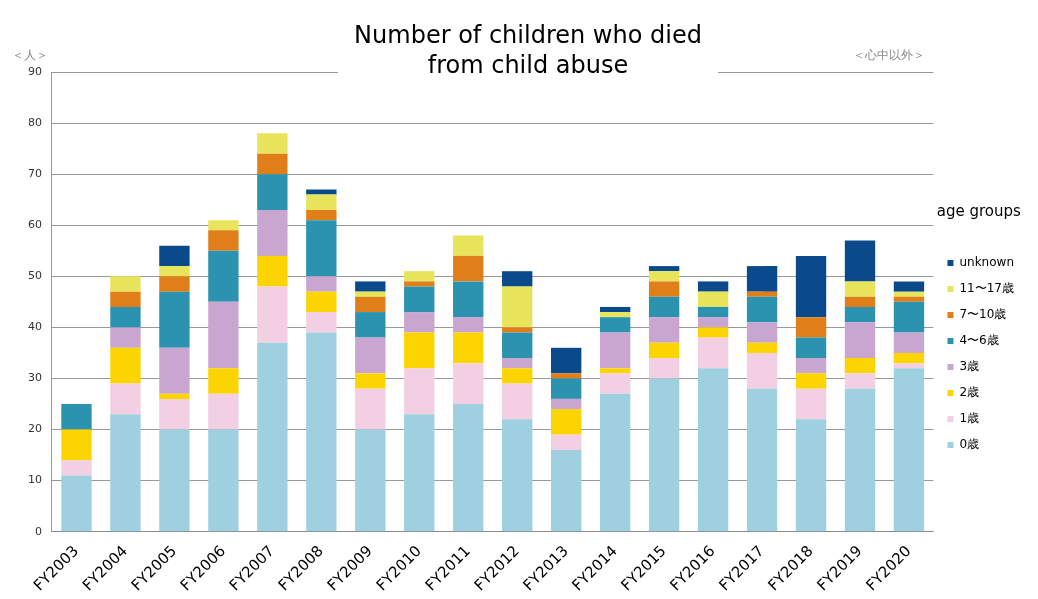  What do you see at coordinates (969, 444) in the screenshot?
I see `legend-label: 0歳` at bounding box center [969, 444].